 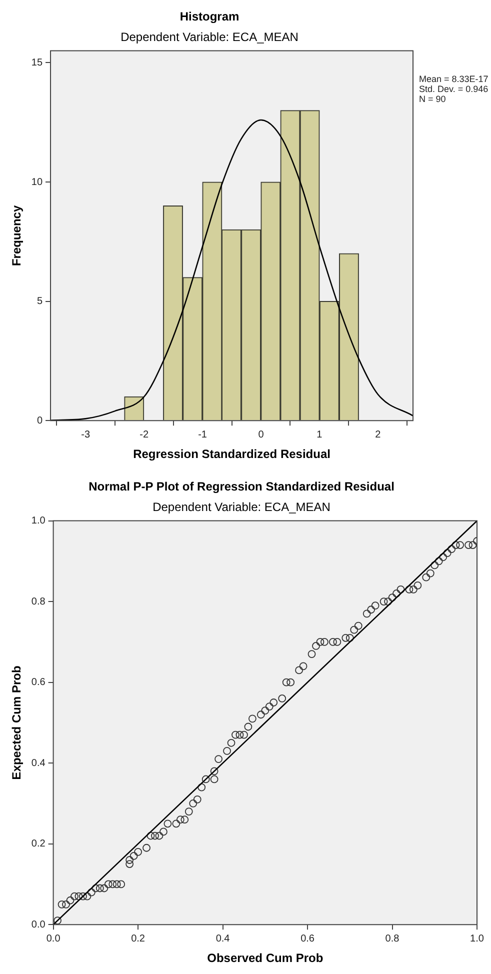 What do you see at coordinates (392, 938) in the screenshot?
I see `x-tick-label: 0.8` at bounding box center [392, 938].